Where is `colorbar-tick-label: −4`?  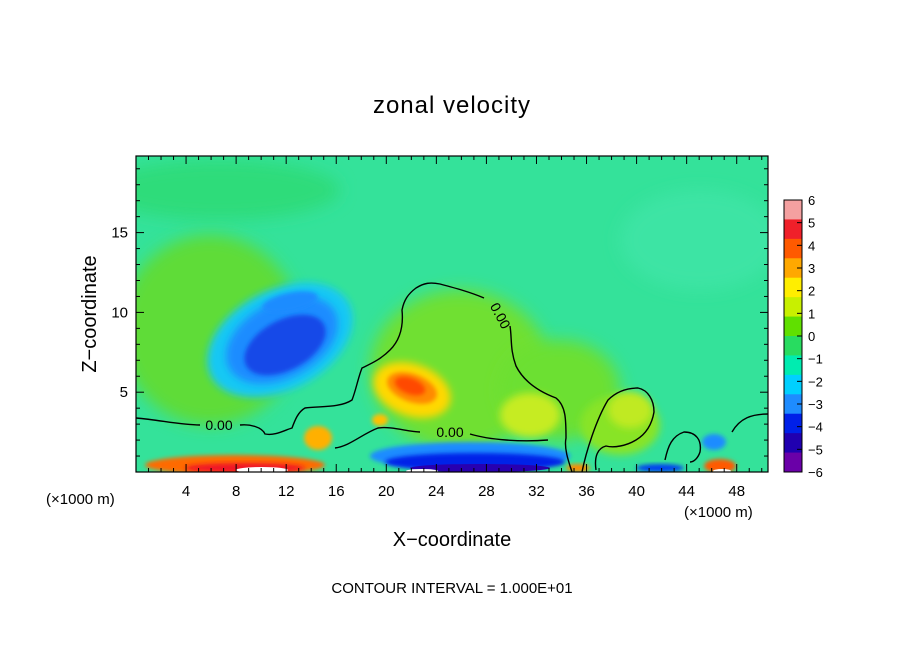
colorbar-tick-label: −4 is located at coordinates (815, 427).